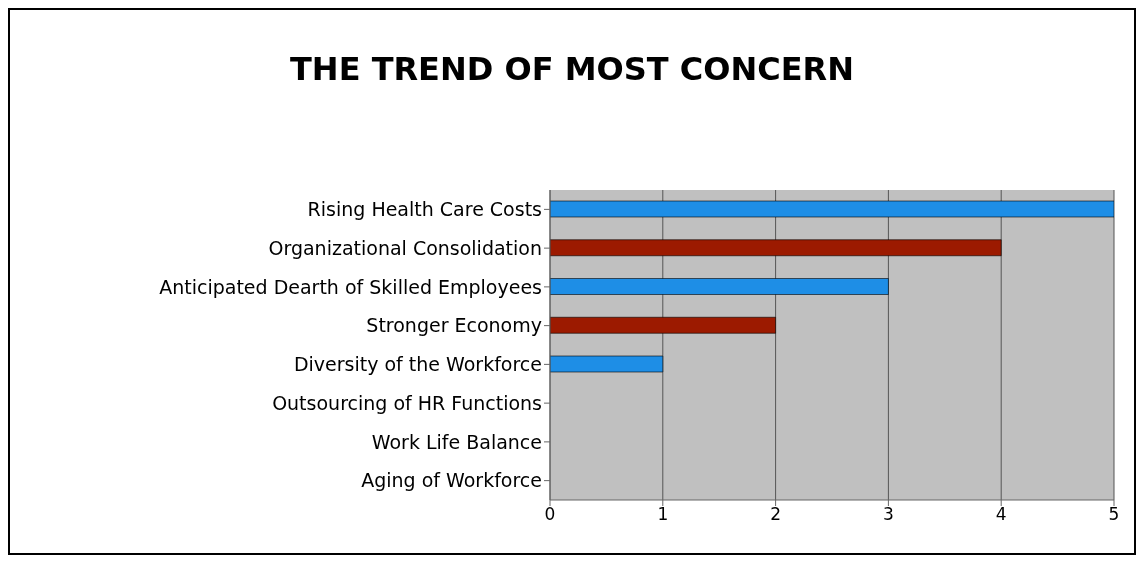  Describe the element at coordinates (456, 441) in the screenshot. I see `y-tick-label: Work Life Balance` at that location.